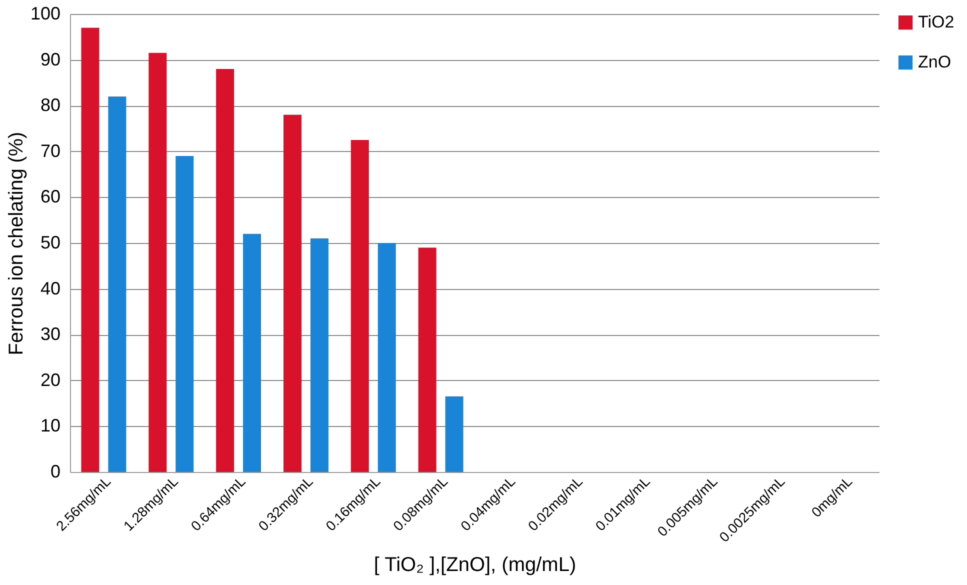 The image size is (967, 585). I want to click on y-tick-label: 40, so click(50, 288).